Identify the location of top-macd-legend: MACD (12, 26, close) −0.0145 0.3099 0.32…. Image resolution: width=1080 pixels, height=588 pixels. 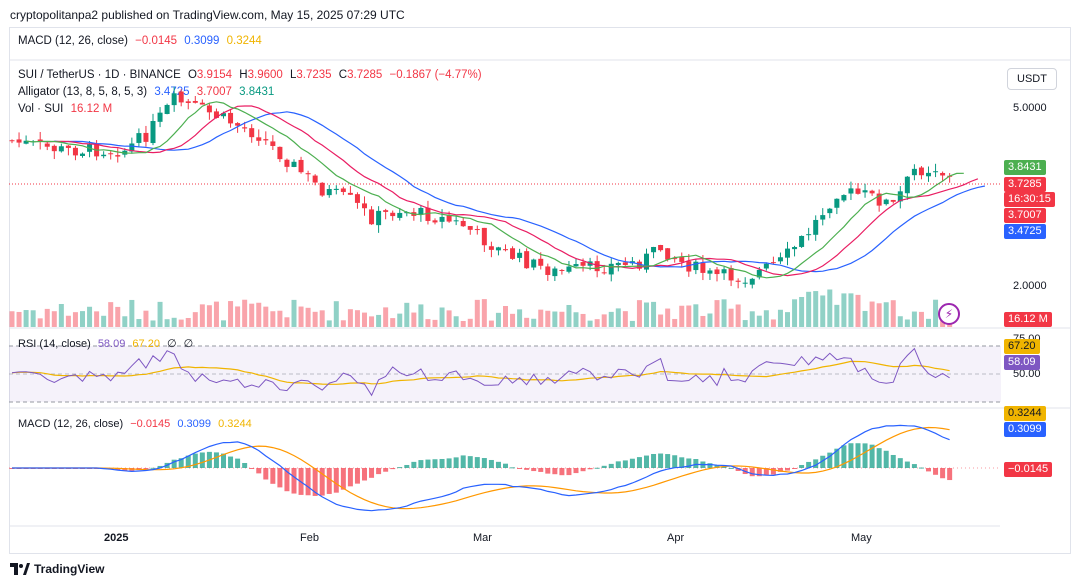
(142, 41).